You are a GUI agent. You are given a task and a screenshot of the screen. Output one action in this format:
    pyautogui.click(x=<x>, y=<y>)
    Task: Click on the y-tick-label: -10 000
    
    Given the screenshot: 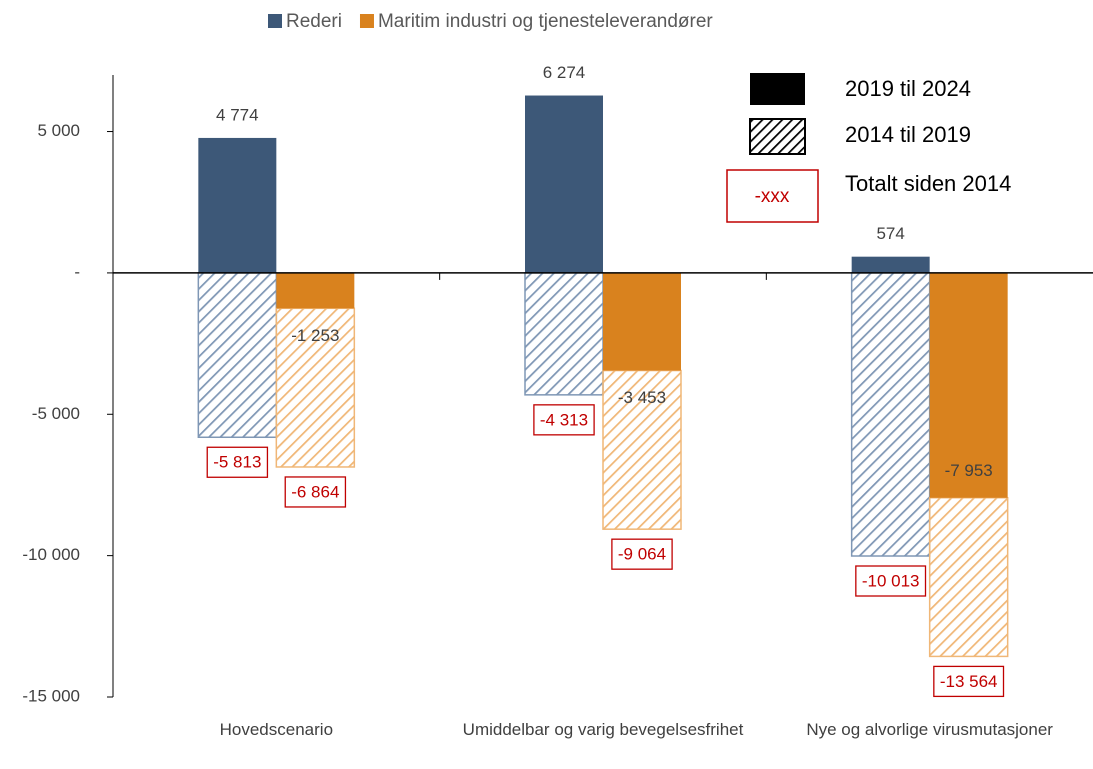 What is the action you would take?
    pyautogui.click(x=51, y=554)
    